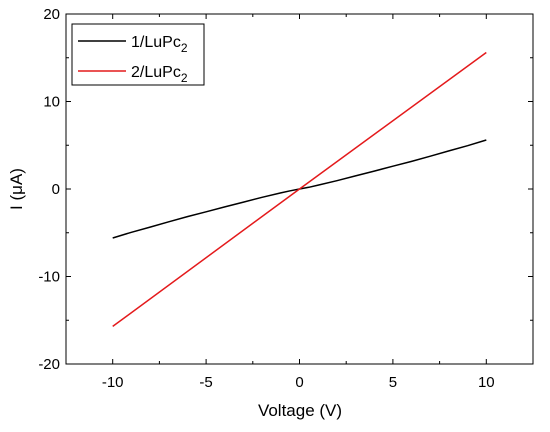 The width and height of the screenshot is (550, 432). I want to click on x-axis-title: Voltage (V), so click(300, 410).